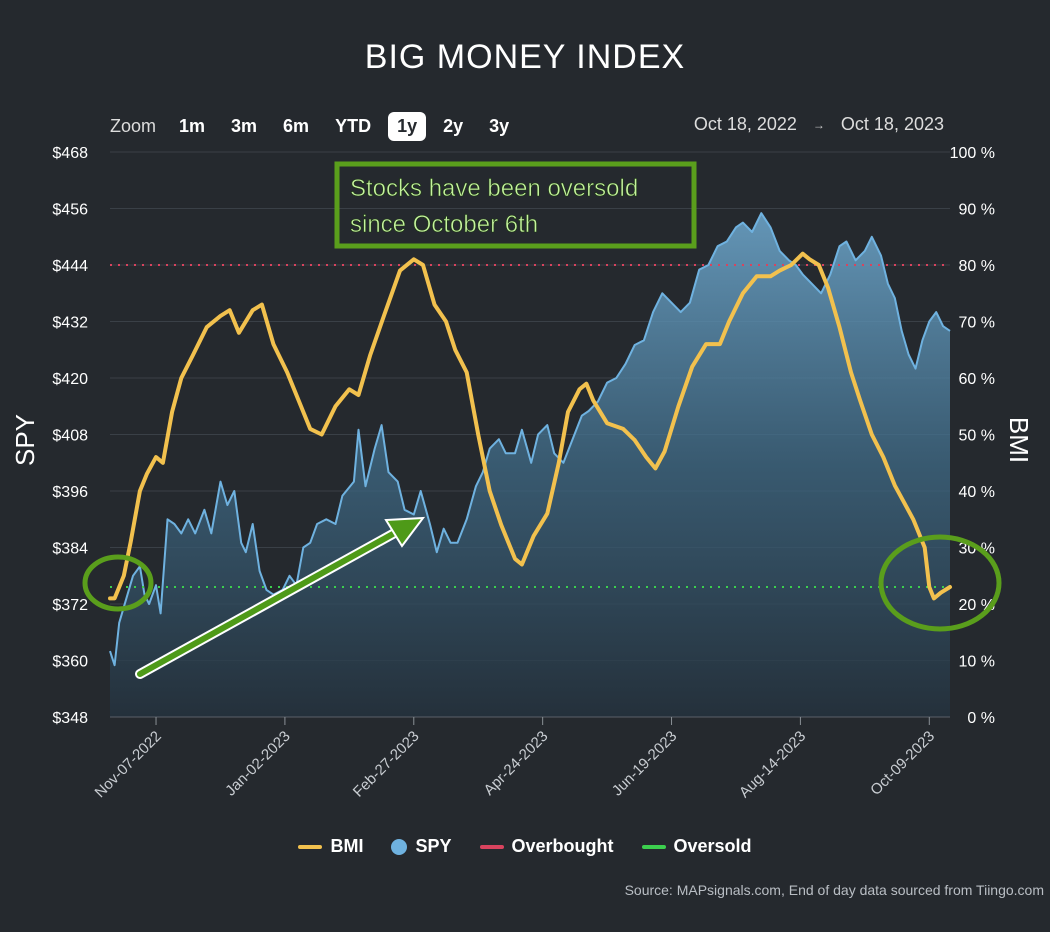  I want to click on range-from-input: Oct 18, 2022, so click(745, 124).